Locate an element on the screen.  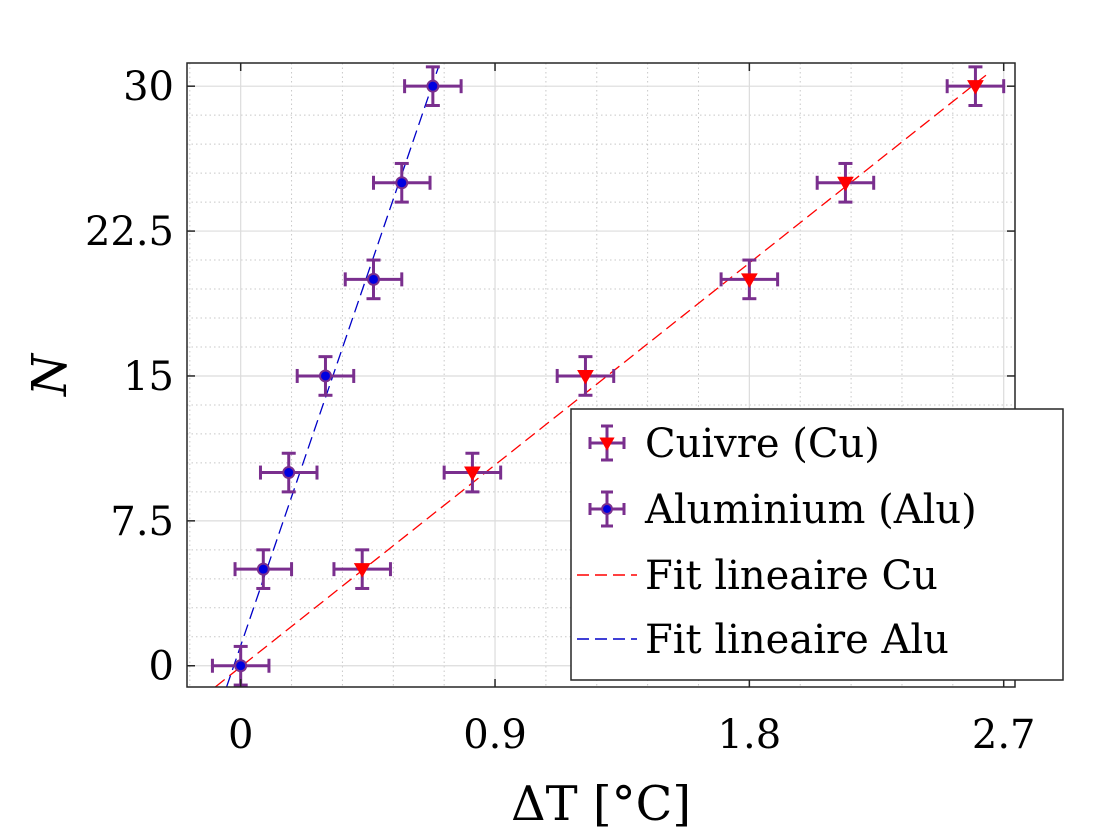
x-tick-label: 2.7 is located at coordinates (1004, 735).